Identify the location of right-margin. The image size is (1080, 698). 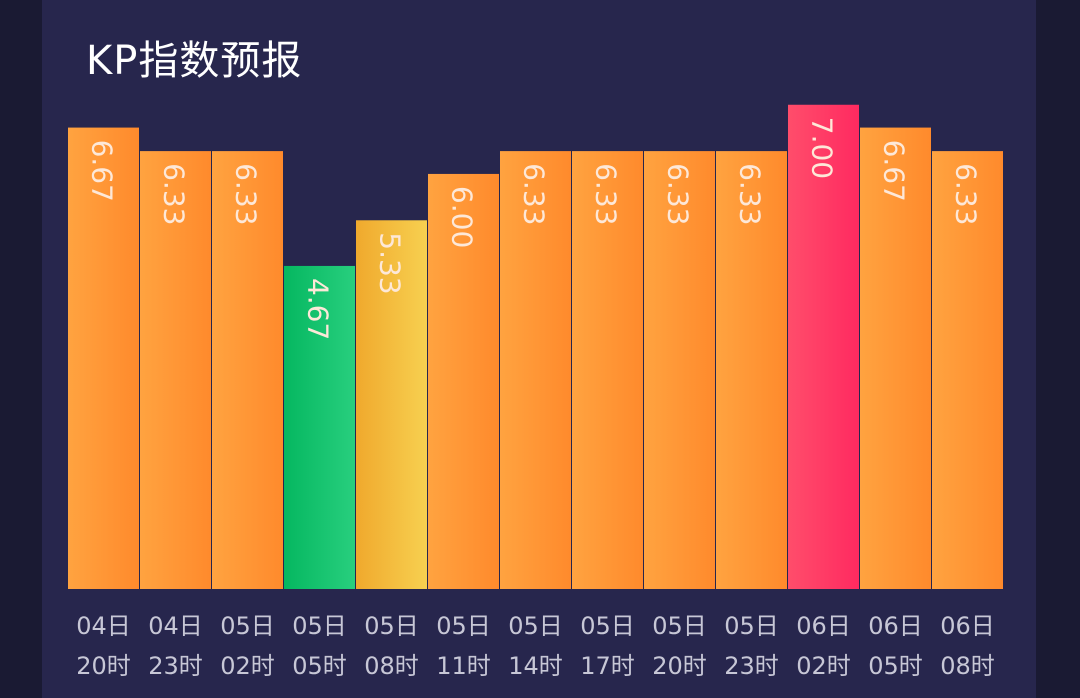
(1058, 349).